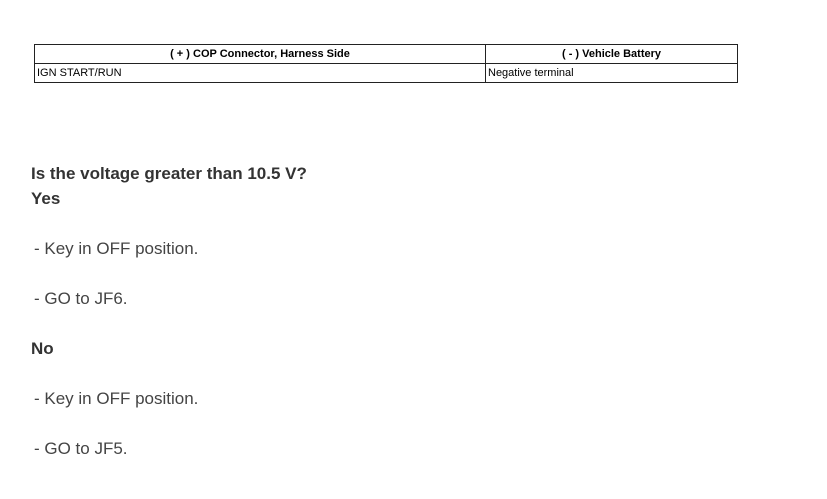 The width and height of the screenshot is (827, 499). I want to click on no-step-1: - Key in OFF position., so click(116, 398).